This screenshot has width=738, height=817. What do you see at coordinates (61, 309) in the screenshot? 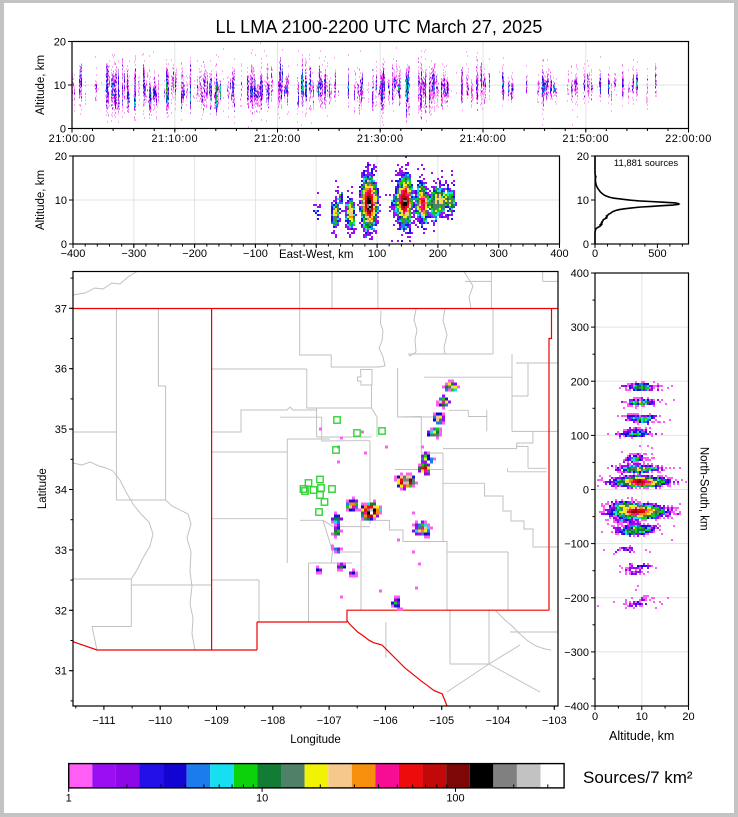
I see `svg-text: 37` at bounding box center [61, 309].